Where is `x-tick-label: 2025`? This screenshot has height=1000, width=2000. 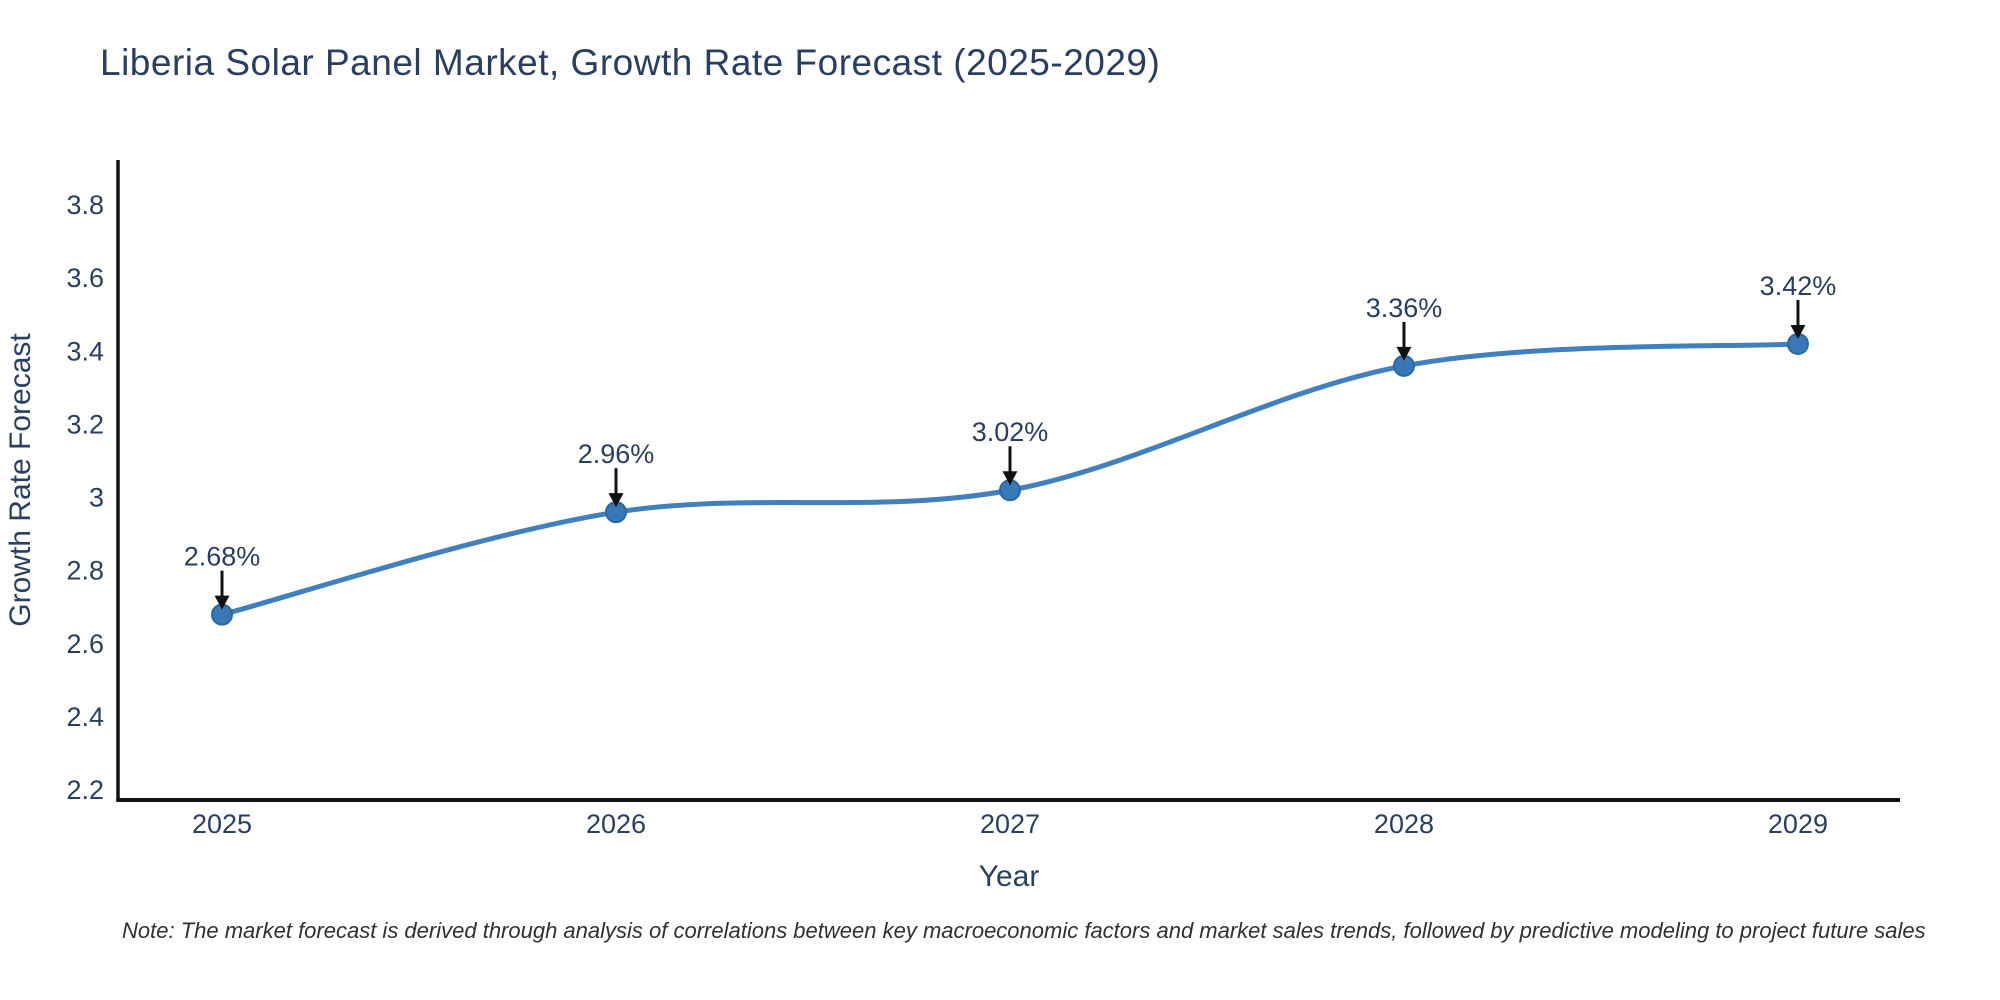 x-tick-label: 2025 is located at coordinates (222, 824).